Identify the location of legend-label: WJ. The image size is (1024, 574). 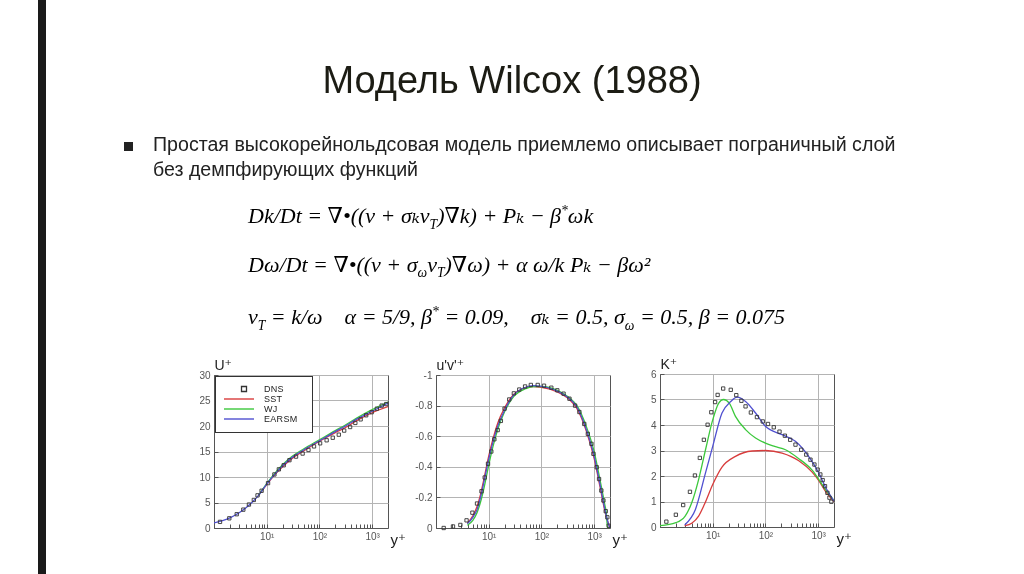
(271, 409).